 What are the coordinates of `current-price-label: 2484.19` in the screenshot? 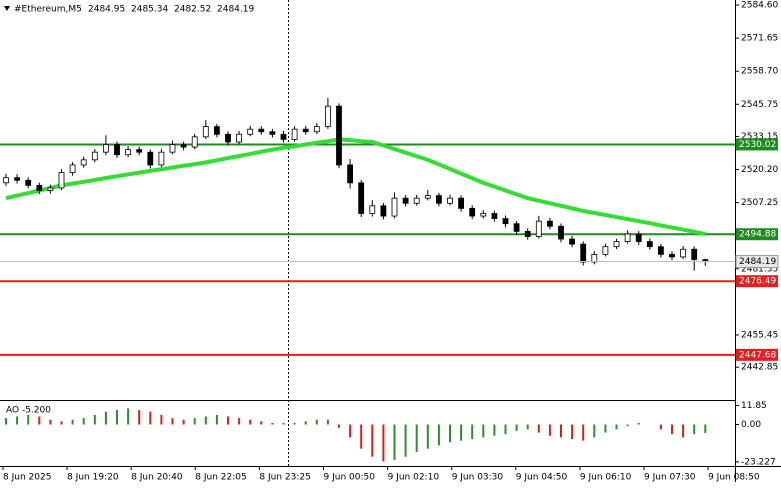 It's located at (757, 262).